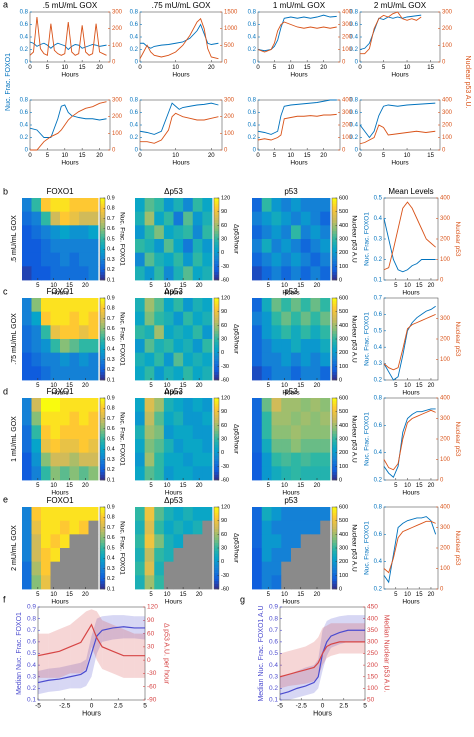 The image size is (474, 737). I want to click on colorbar-tick-label: 0.4, so click(111, 250).